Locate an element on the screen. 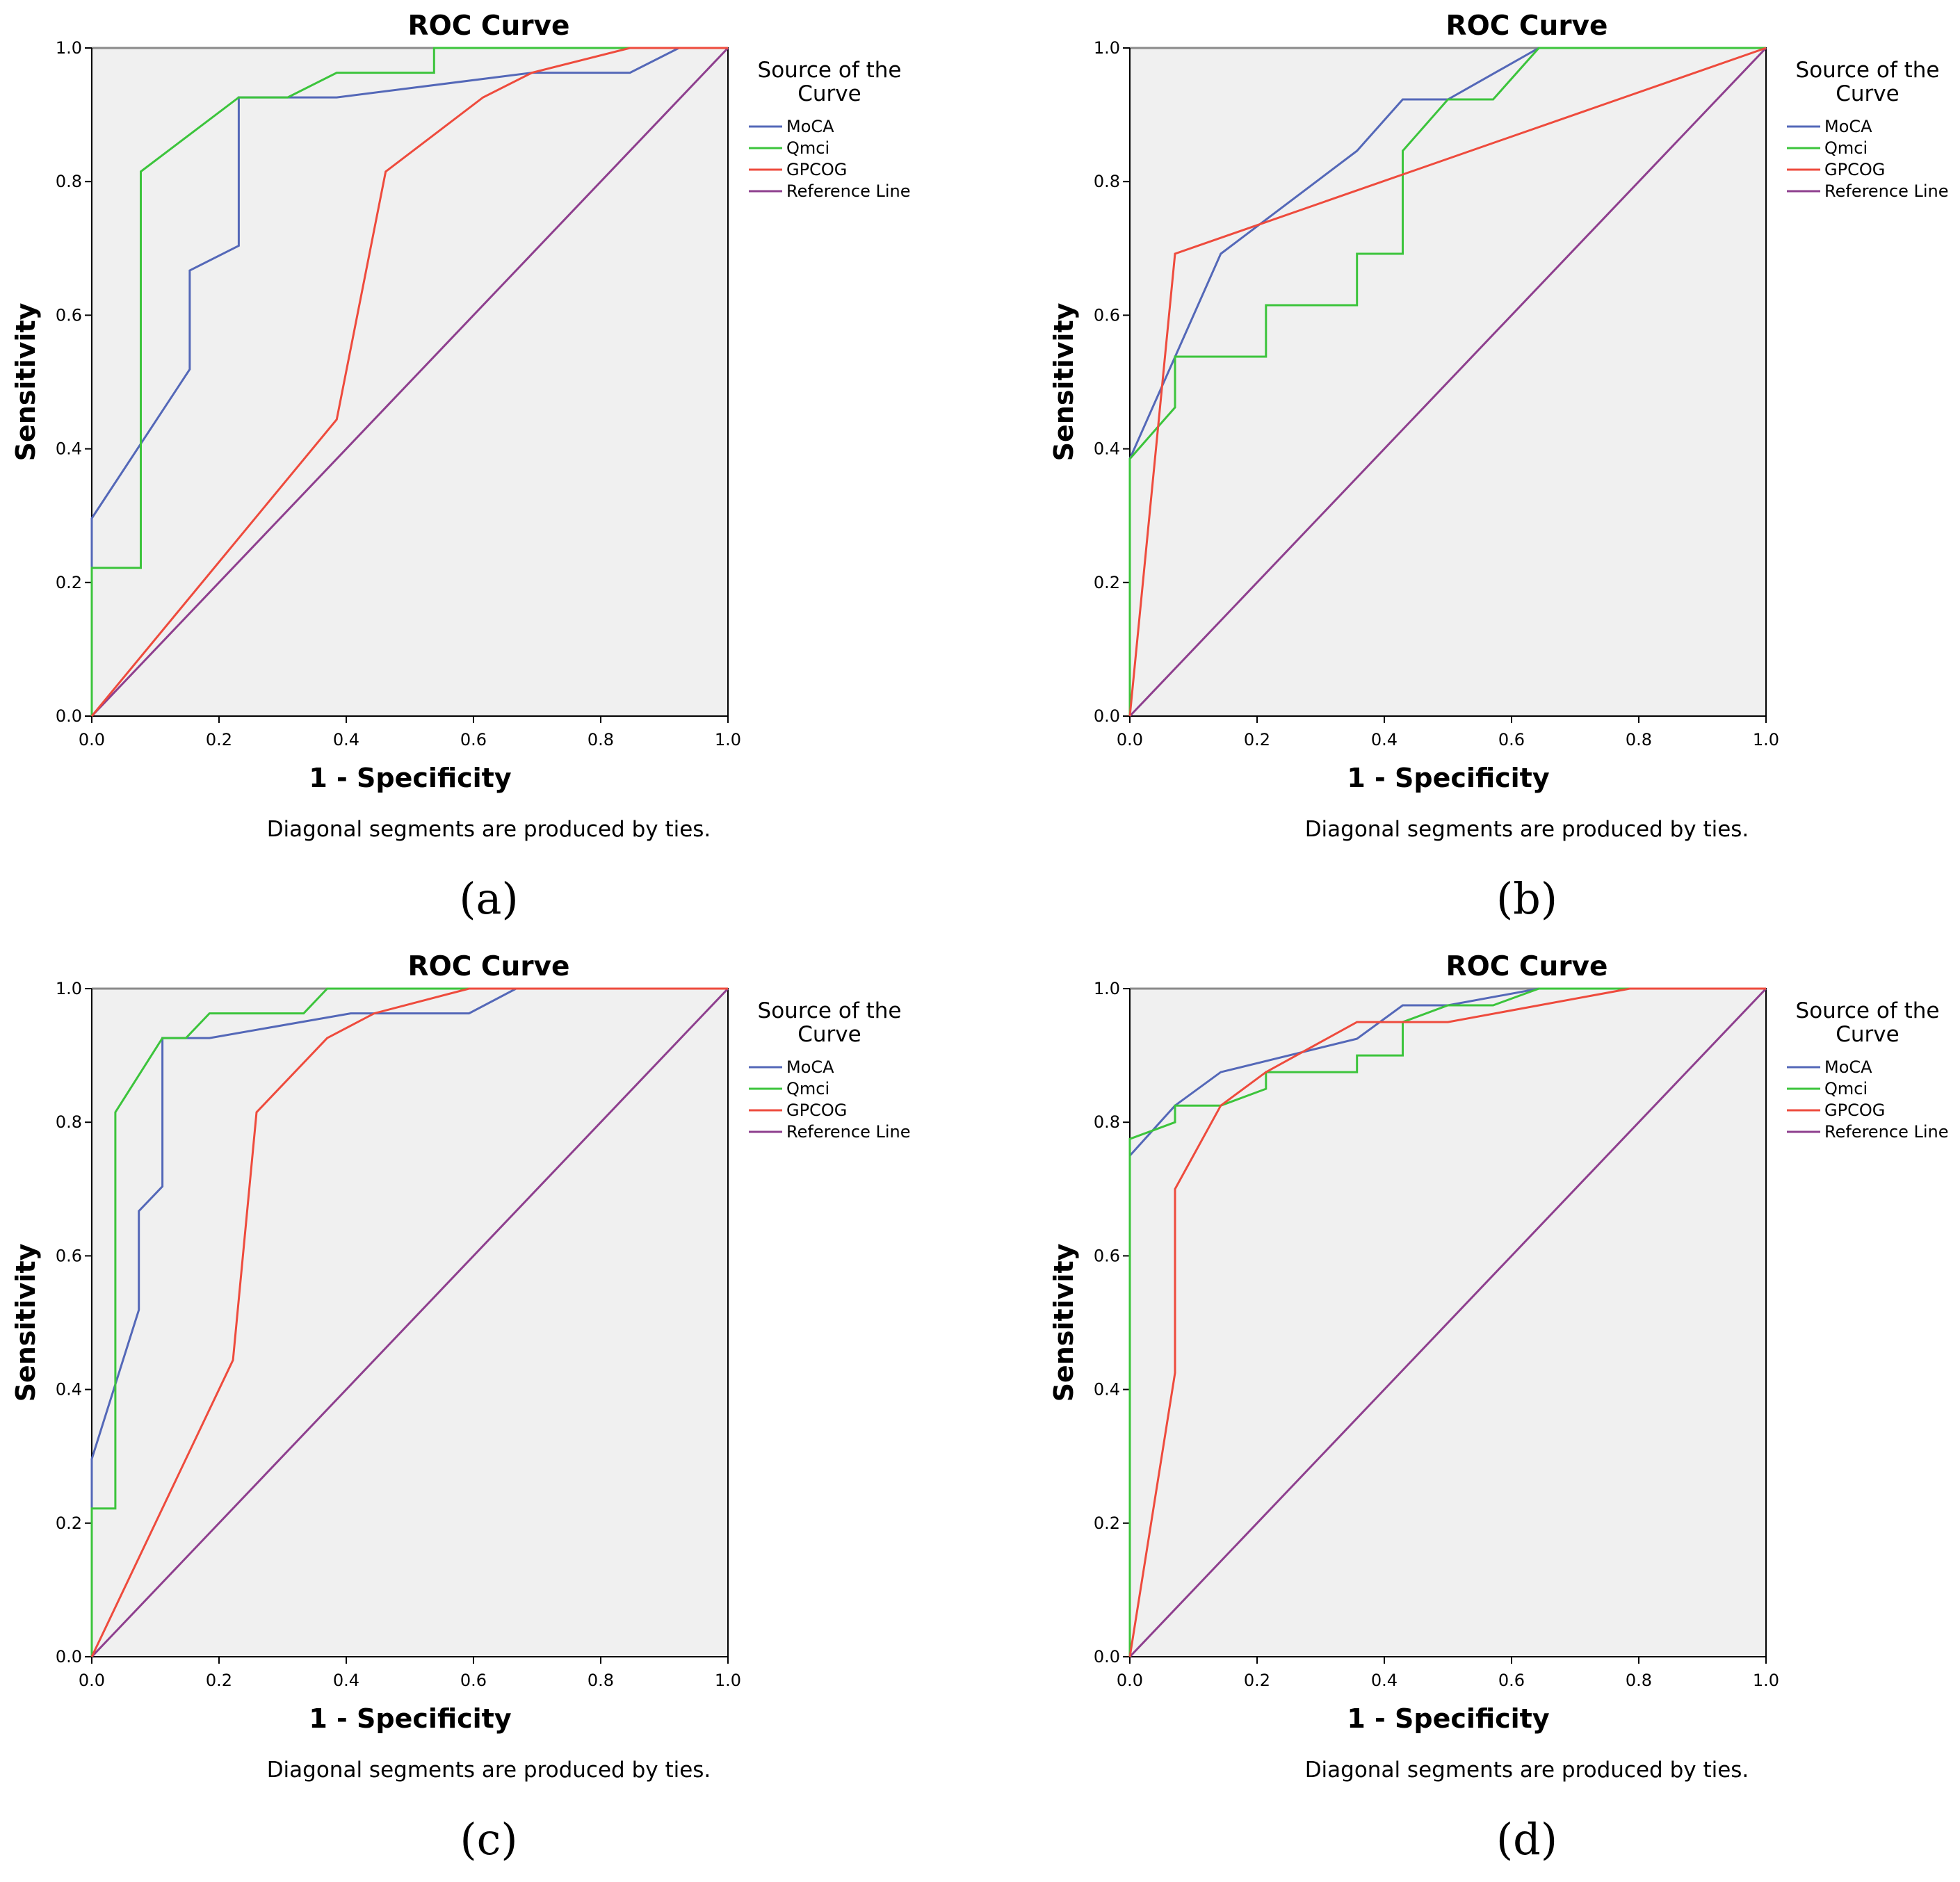  panel-label: (d) is located at coordinates (1526, 1840).